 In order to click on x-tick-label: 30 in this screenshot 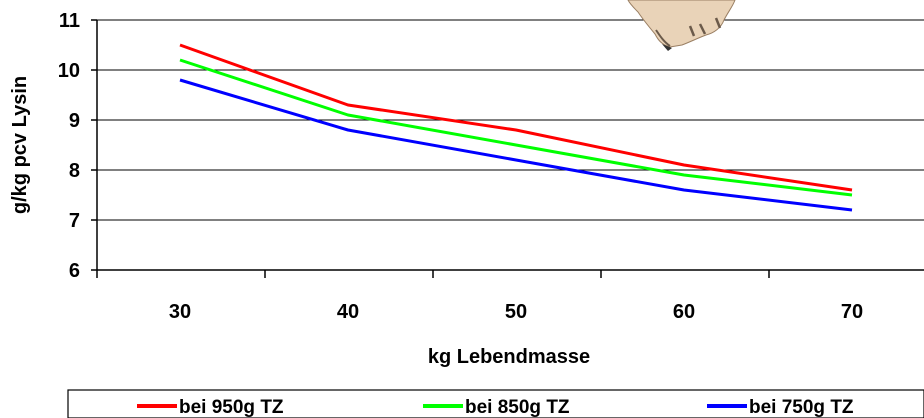, I will do `click(180, 312)`.